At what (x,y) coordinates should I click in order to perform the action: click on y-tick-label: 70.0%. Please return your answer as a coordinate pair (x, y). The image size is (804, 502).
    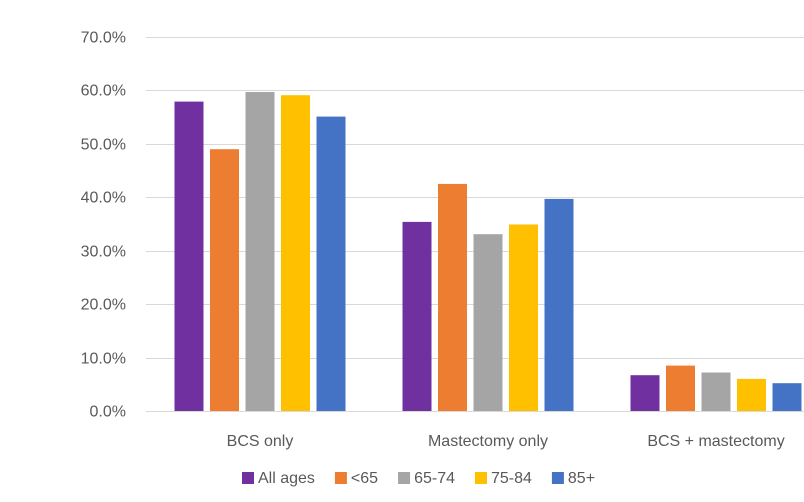
    Looking at the image, I should click on (103, 38).